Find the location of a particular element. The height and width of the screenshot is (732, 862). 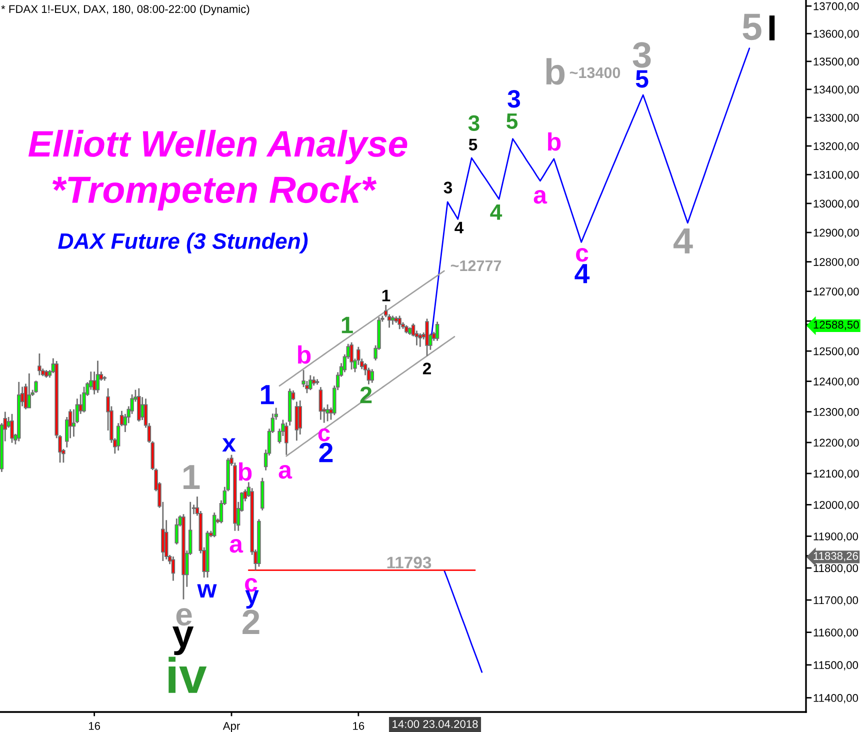

y-tick-label: 12200,00 is located at coordinates (836, 443).